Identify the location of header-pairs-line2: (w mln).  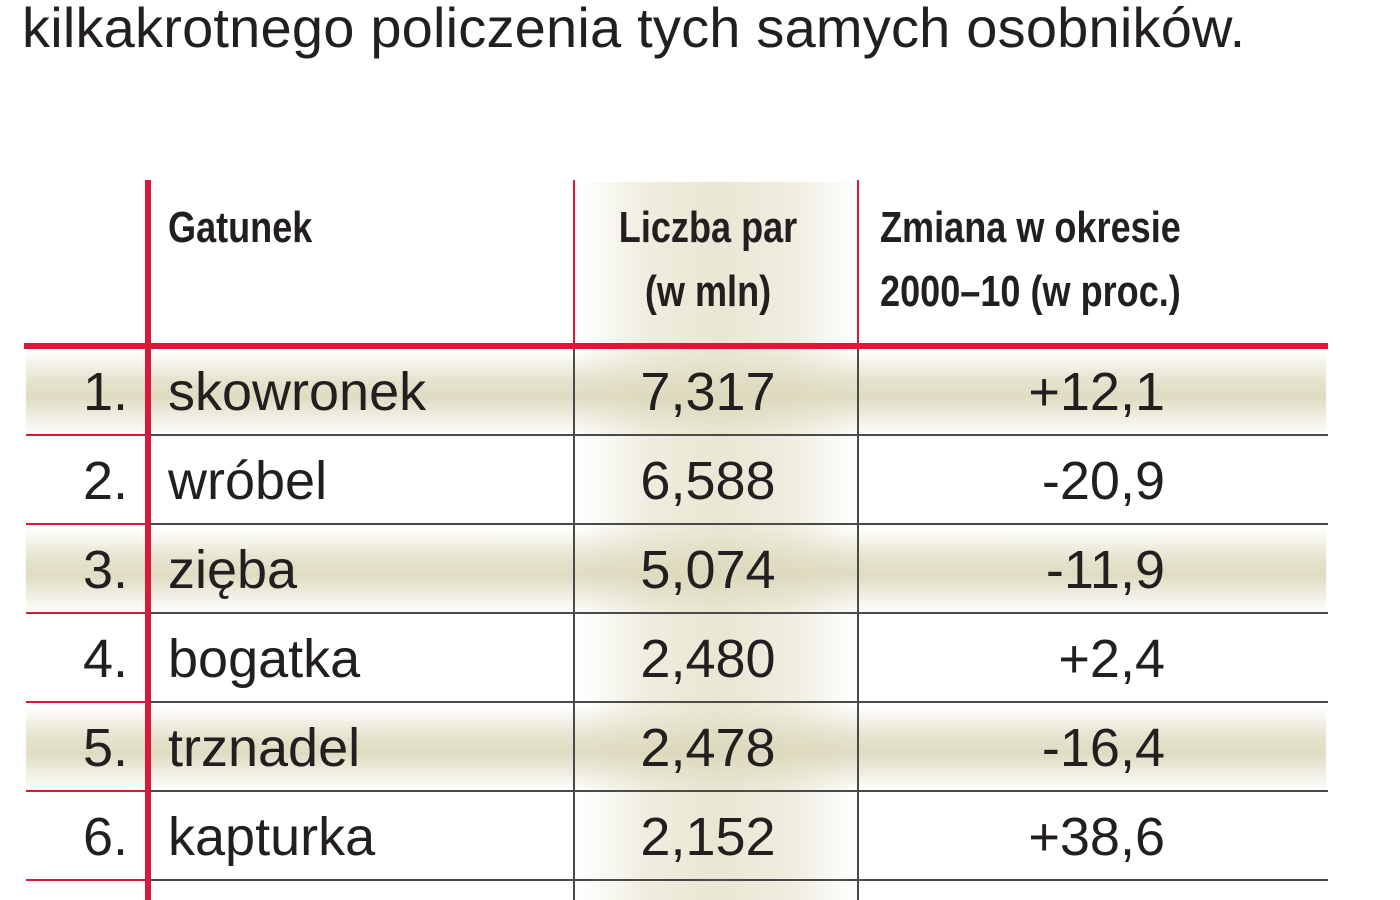
(708, 291).